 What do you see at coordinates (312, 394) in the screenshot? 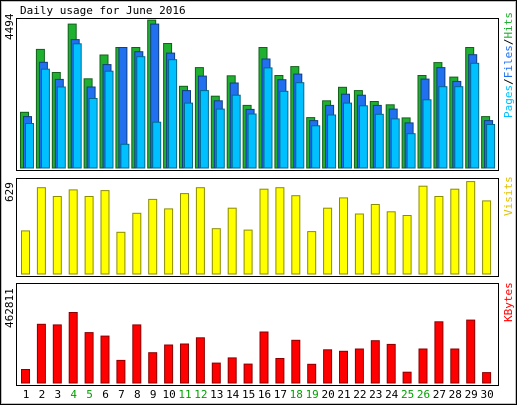
I see `day-label-19: 19` at bounding box center [312, 394].